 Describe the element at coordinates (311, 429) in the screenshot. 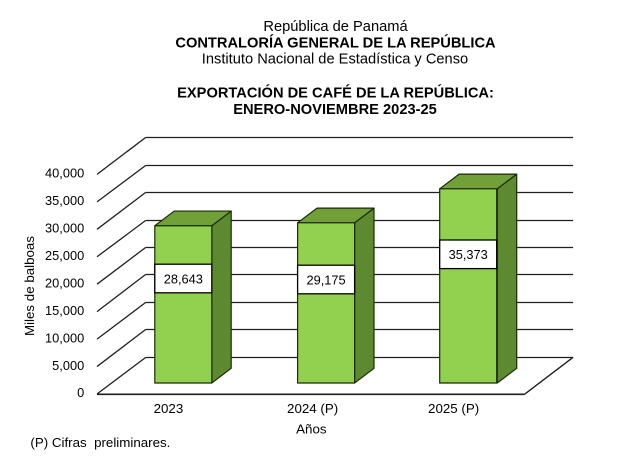

I see `svg-text: Años` at that location.